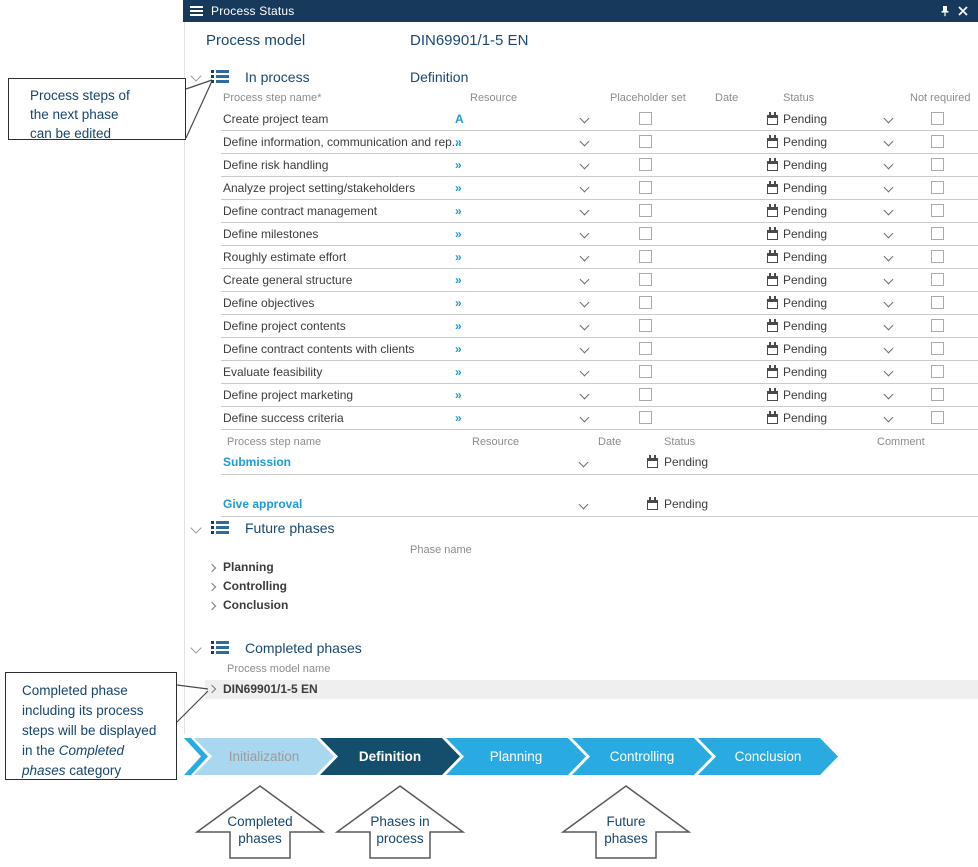  I want to click on calendar-icon, so click(772, 141).